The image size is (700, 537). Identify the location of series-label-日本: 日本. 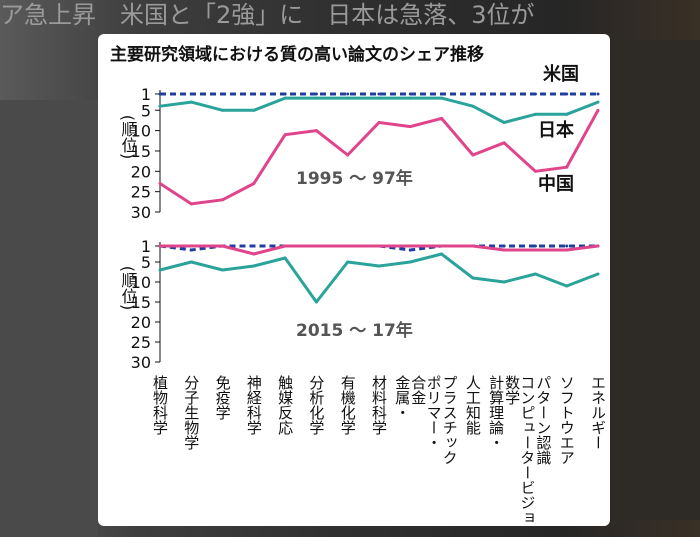
(556, 130).